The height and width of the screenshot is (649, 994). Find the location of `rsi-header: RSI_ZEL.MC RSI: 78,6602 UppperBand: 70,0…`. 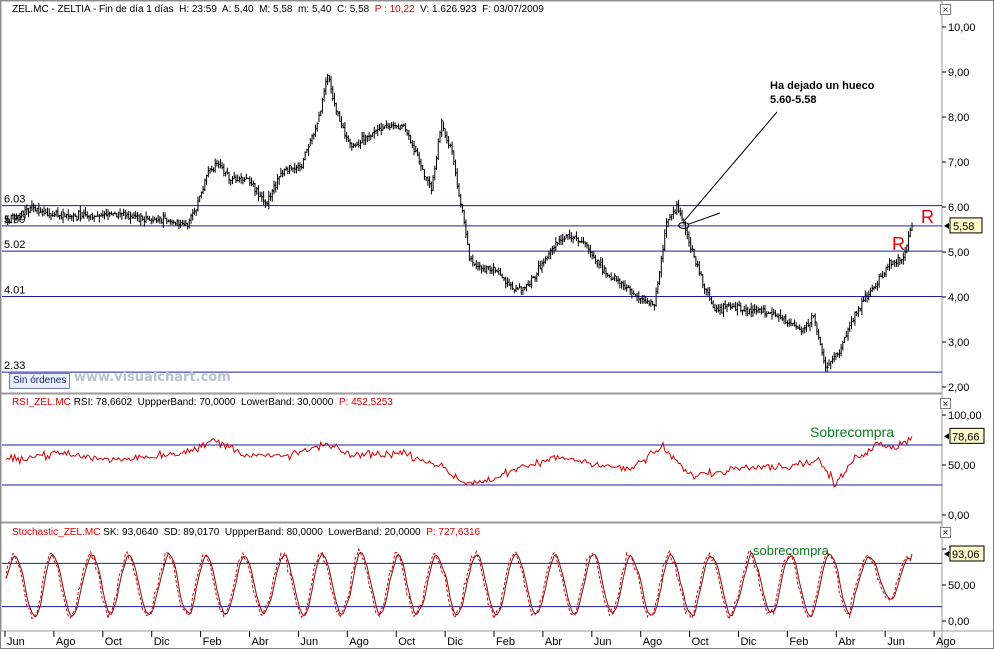

rsi-header: RSI_ZEL.MC RSI: 78,6602 UppperBand: 70,0… is located at coordinates (202, 402).